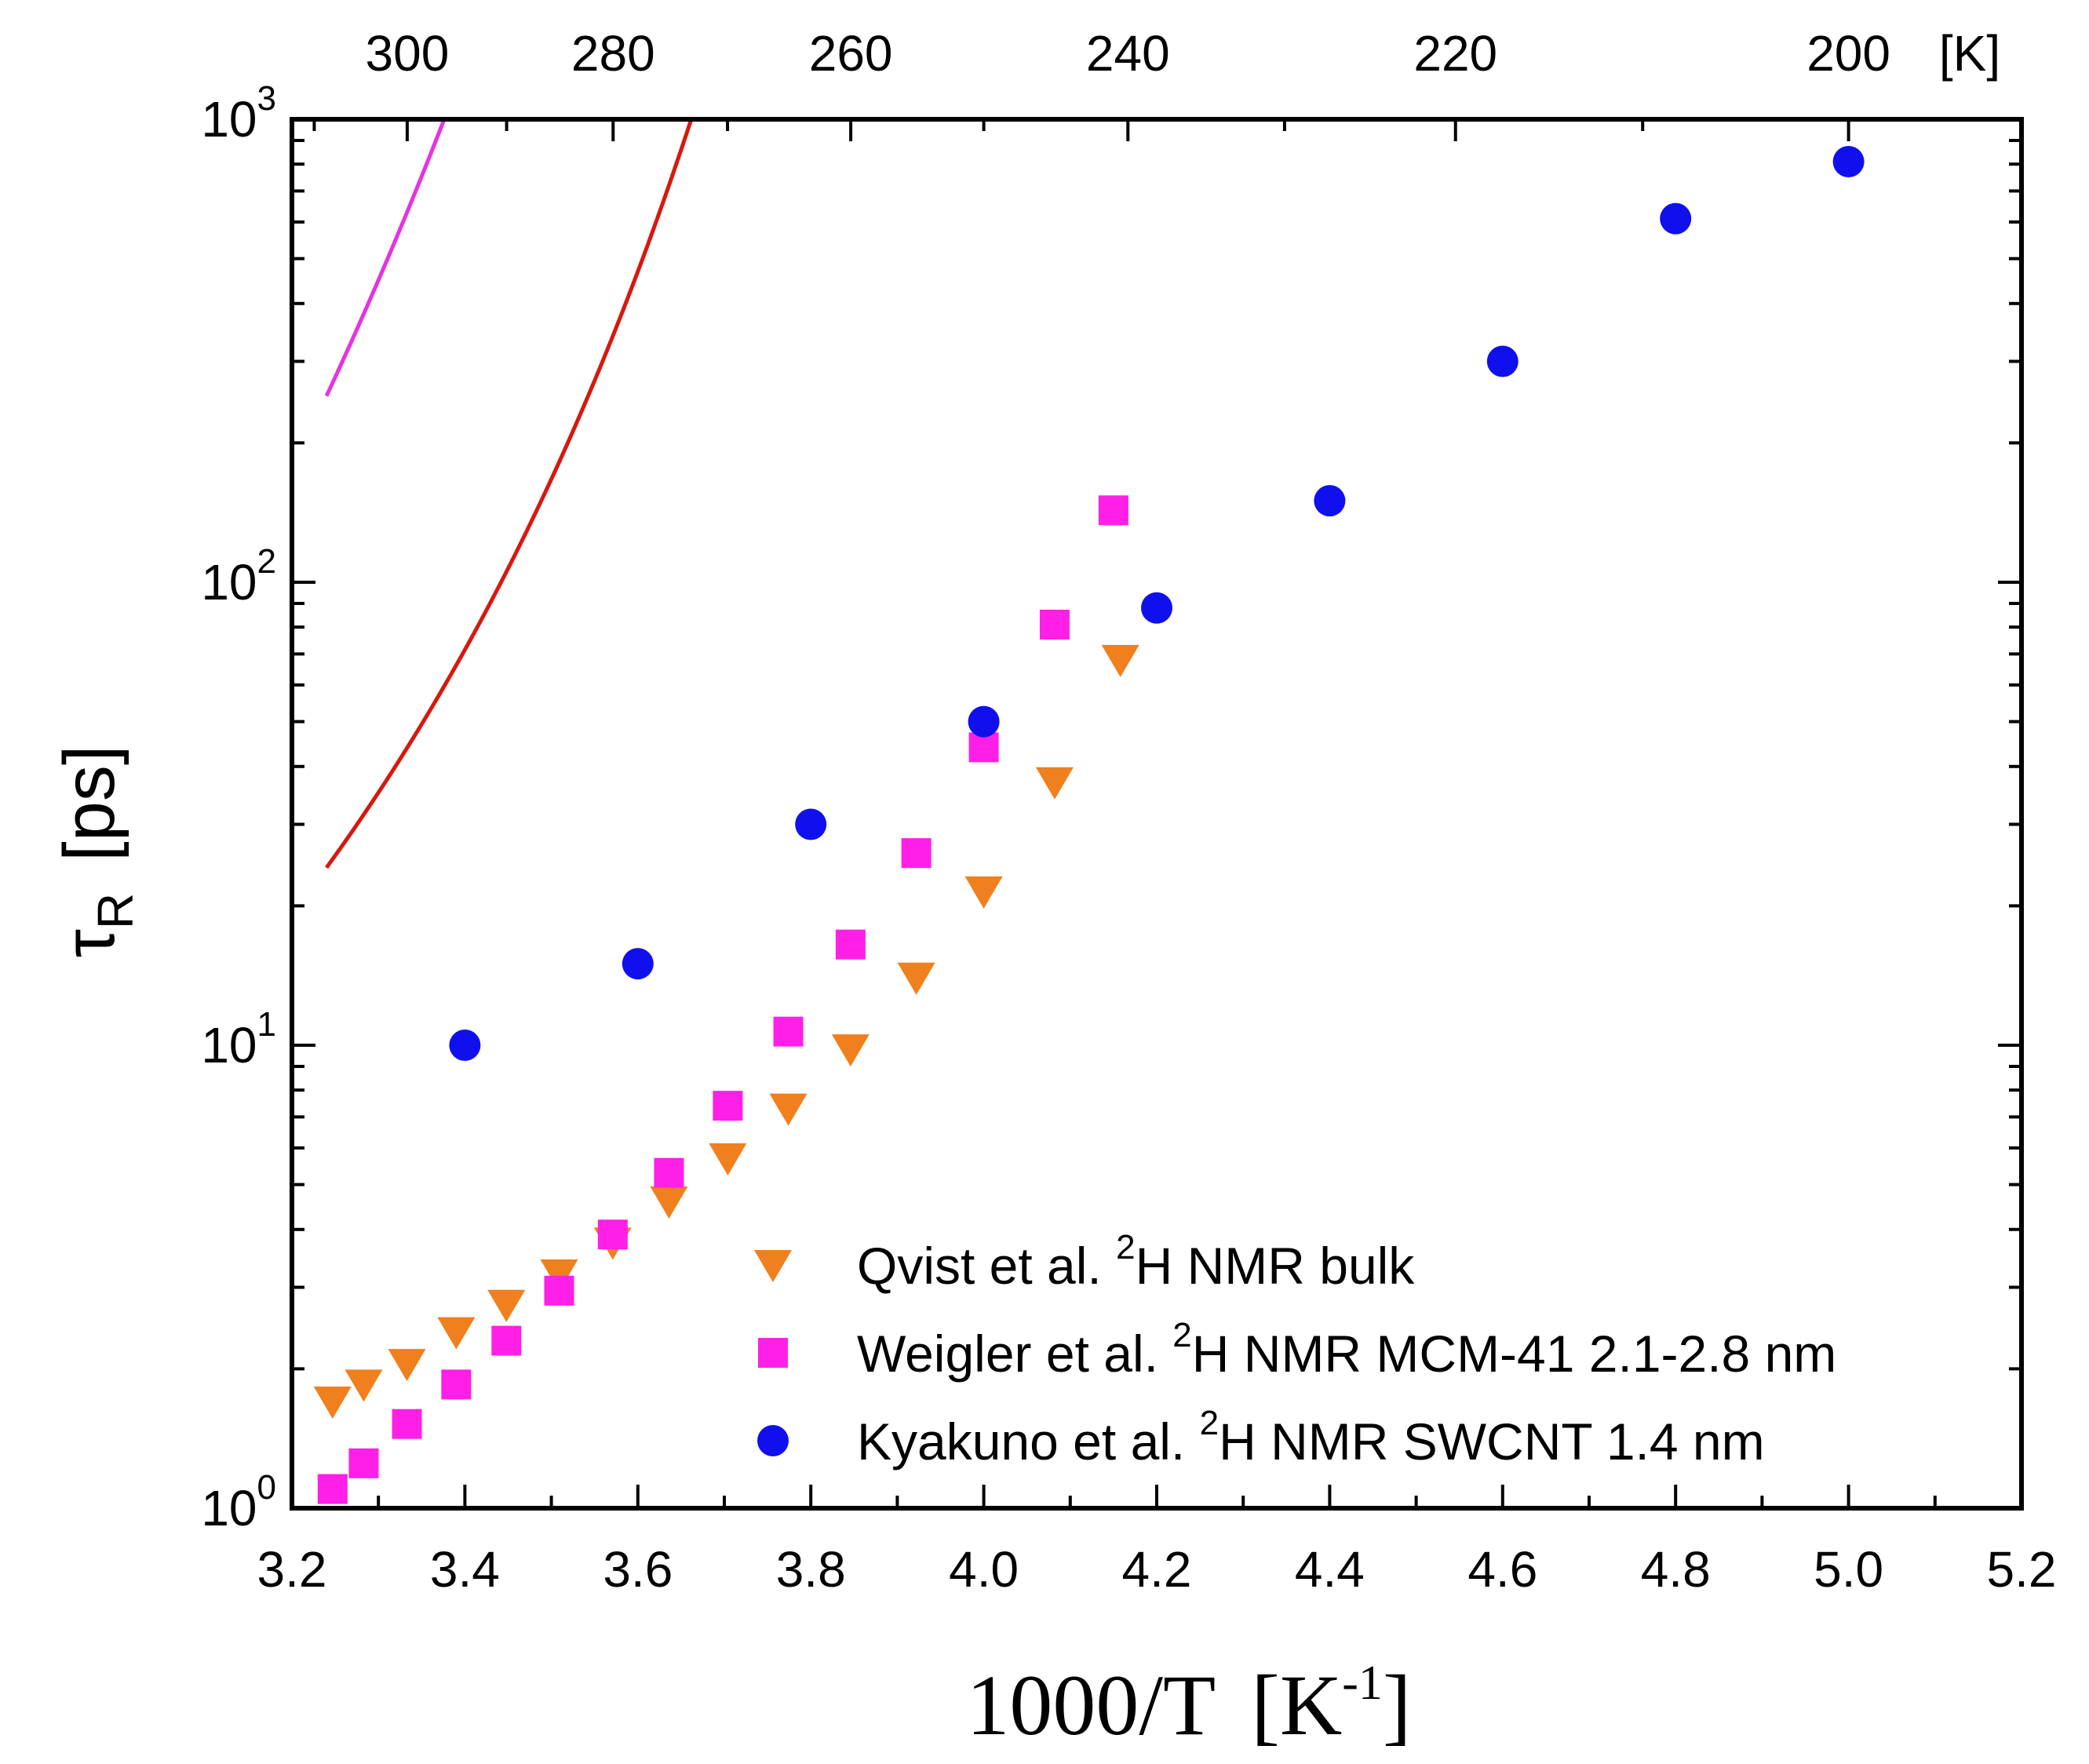 This screenshot has width=2089, height=1764. Describe the element at coordinates (2022, 1569) in the screenshot. I see `x-tick-label: 5.2` at that location.